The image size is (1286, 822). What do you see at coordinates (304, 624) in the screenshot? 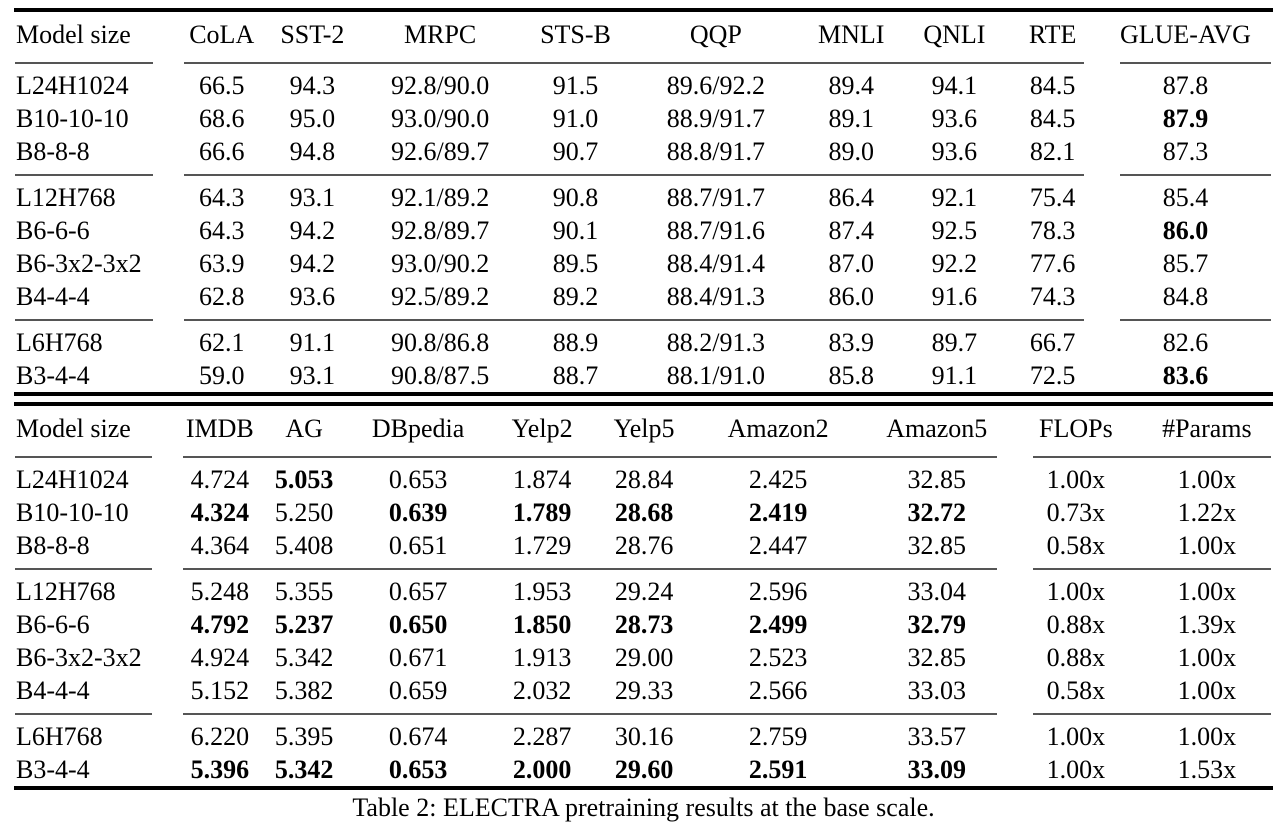
I see `value-cell: 5.237` at bounding box center [304, 624].